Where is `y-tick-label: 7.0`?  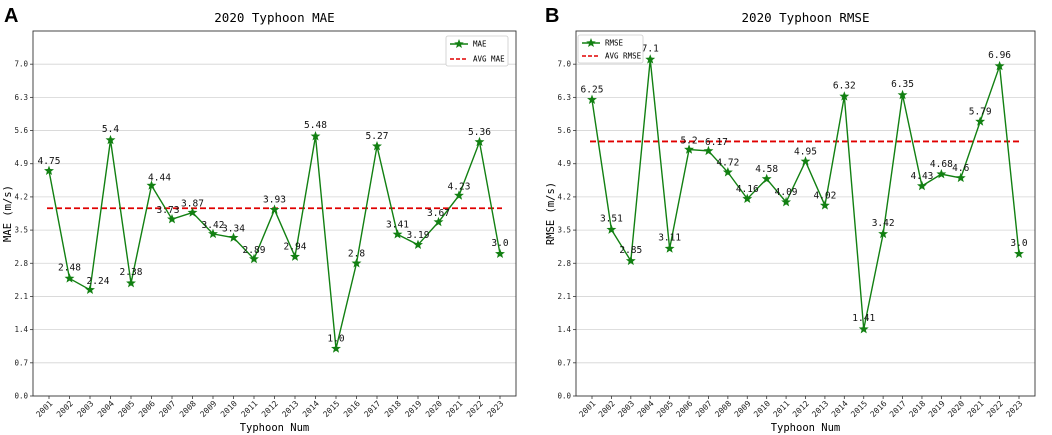
y-tick-label: 7.0 is located at coordinates (21, 64).